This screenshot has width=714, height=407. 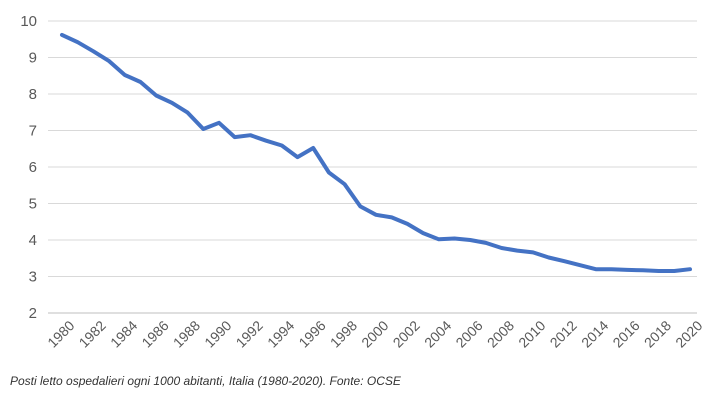 What do you see at coordinates (28, 21) in the screenshot?
I see `y-tick-label: 10` at bounding box center [28, 21].